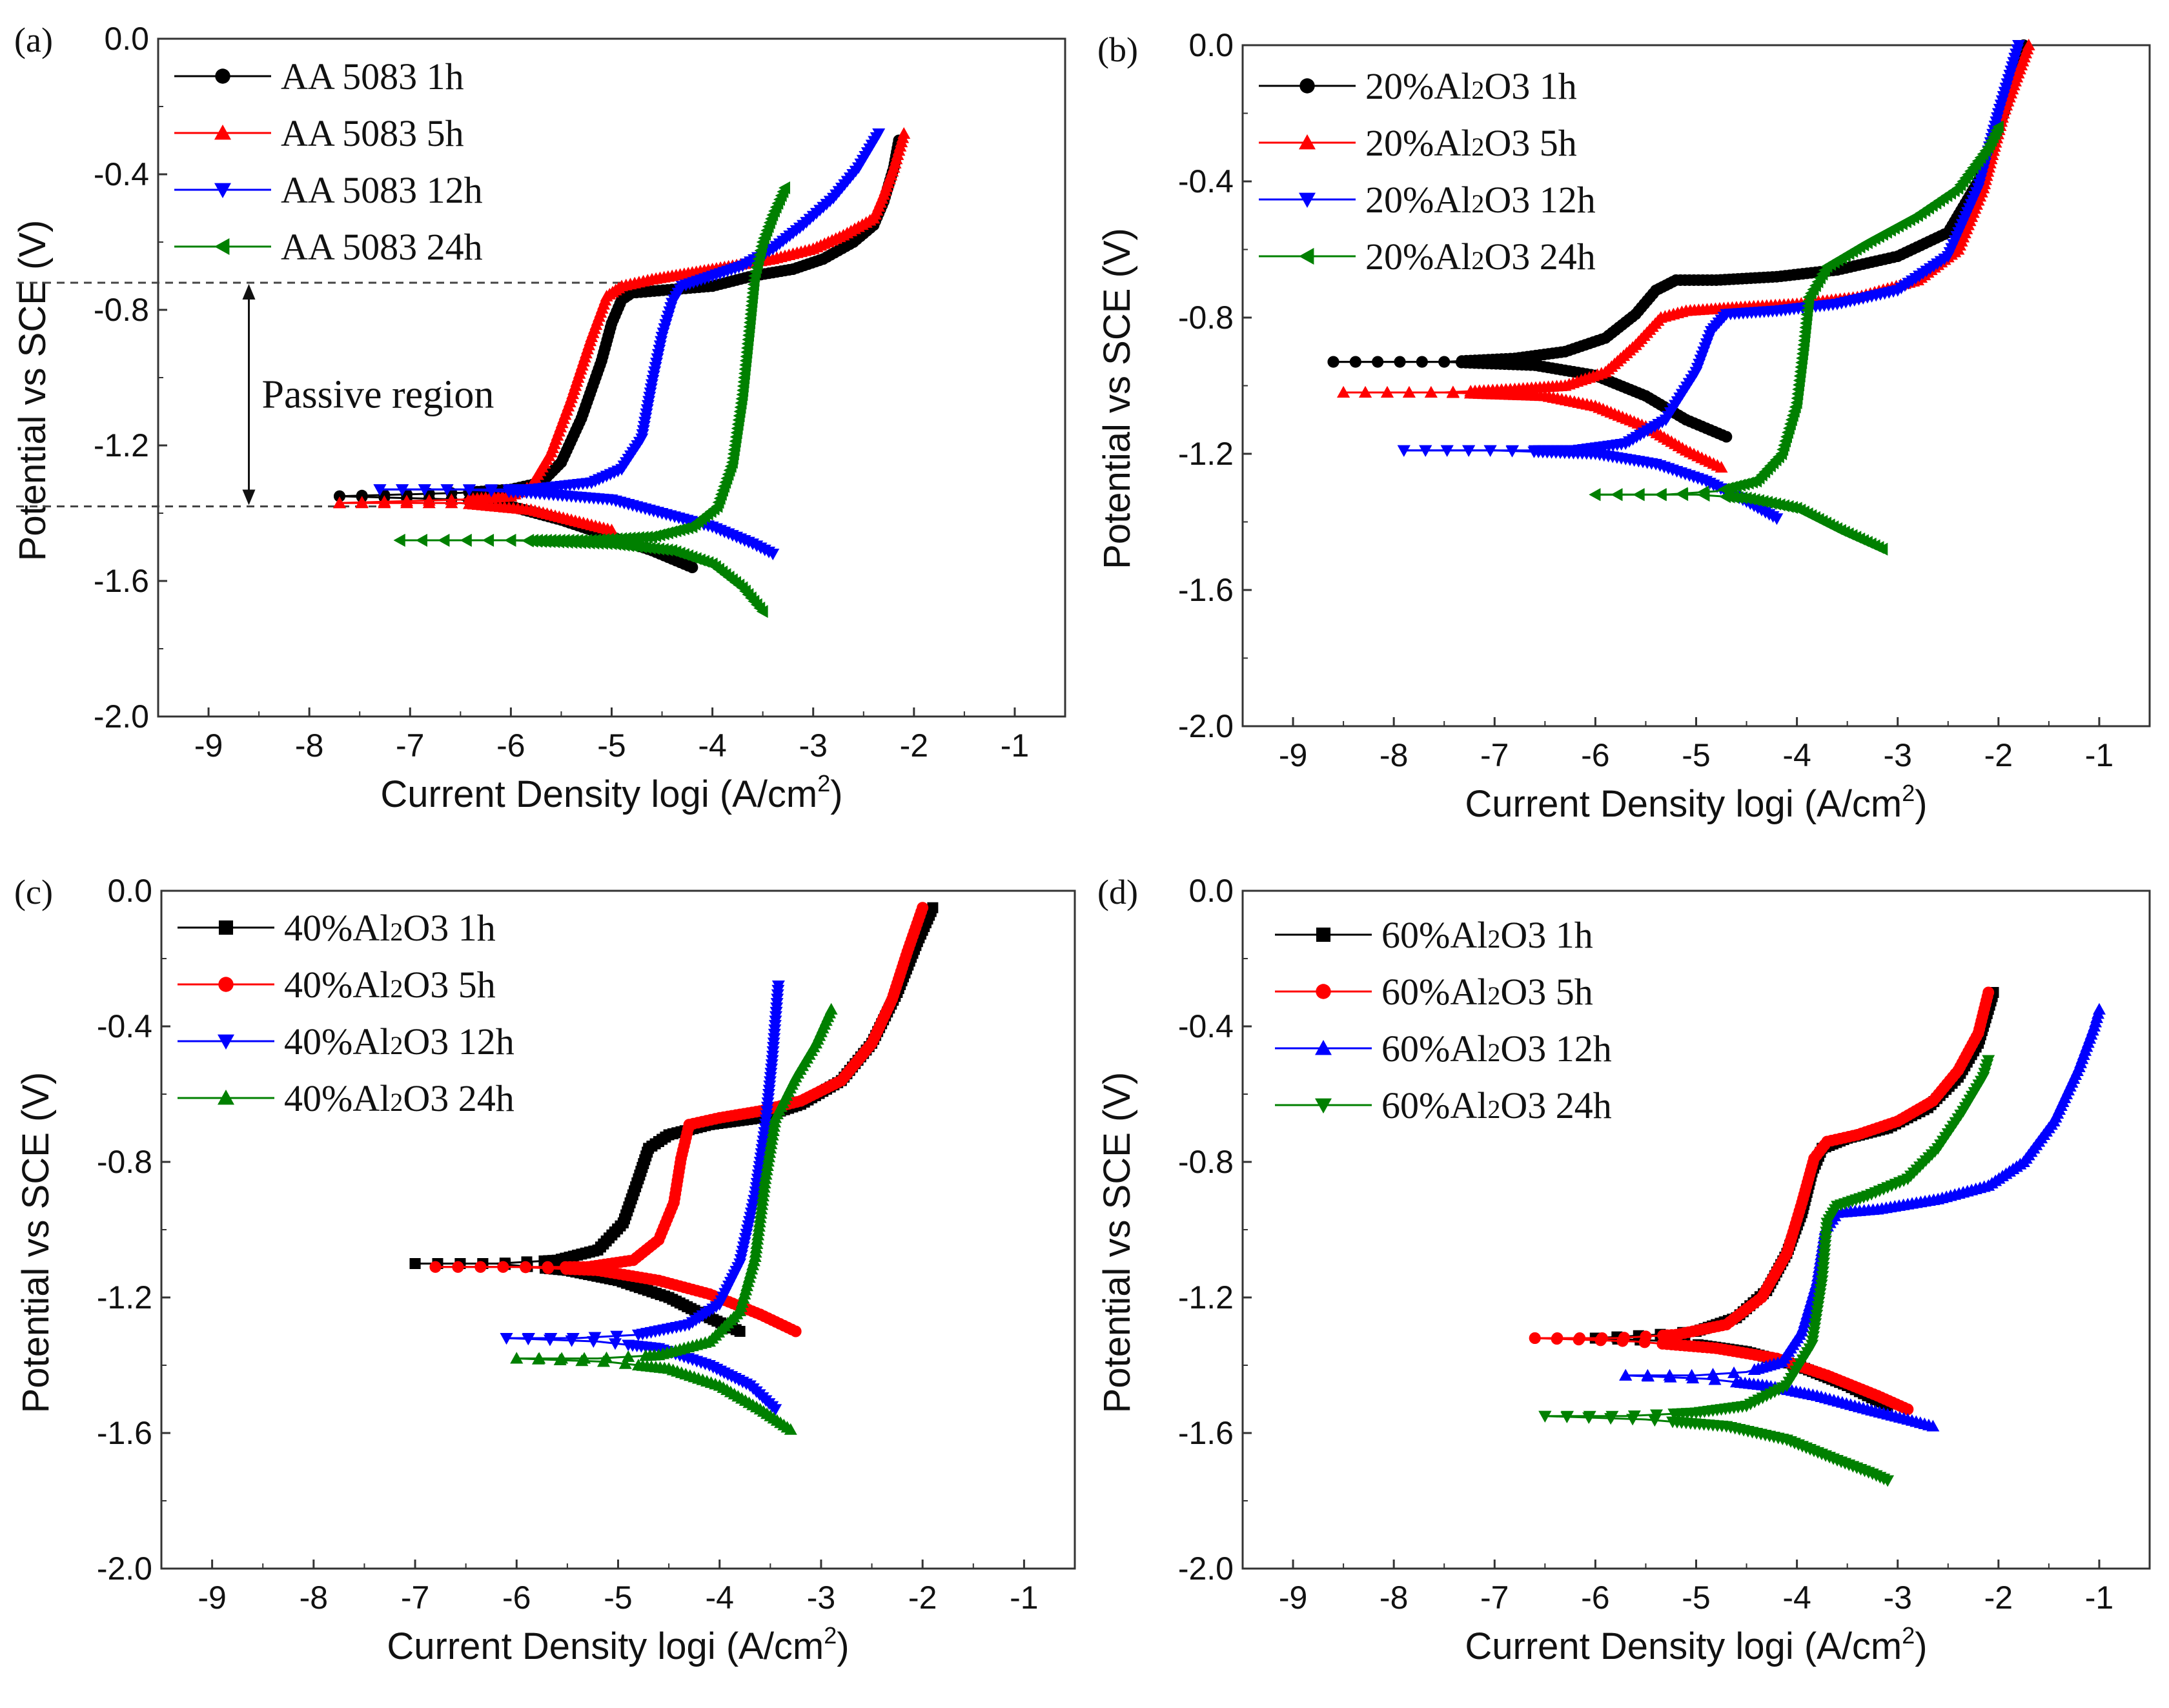 The image size is (2169, 1708). I want to click on x-tick-label: -9, so click(212, 1598).